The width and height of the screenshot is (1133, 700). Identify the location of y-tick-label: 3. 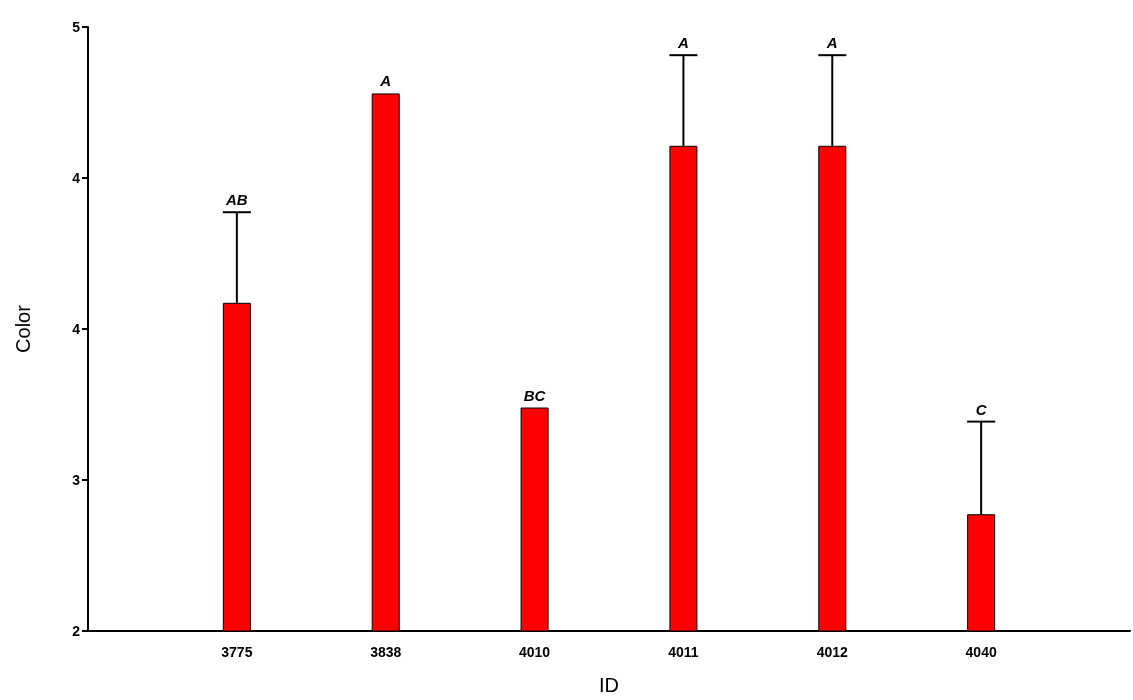
(76, 480).